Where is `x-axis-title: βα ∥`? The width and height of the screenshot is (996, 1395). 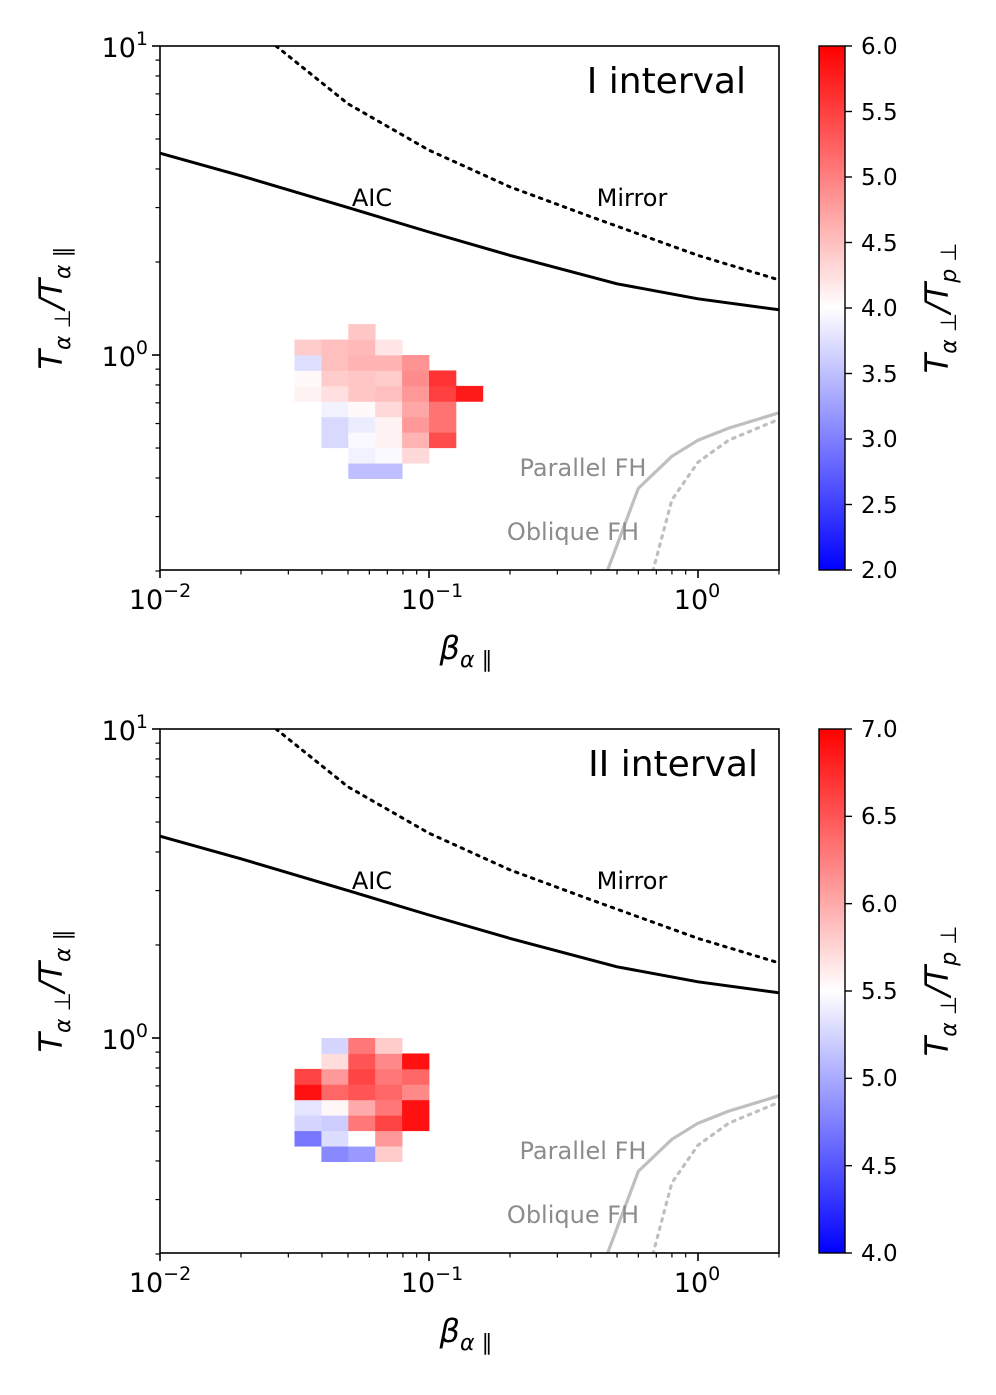
x-axis-title: βα ∥ is located at coordinates (466, 1334).